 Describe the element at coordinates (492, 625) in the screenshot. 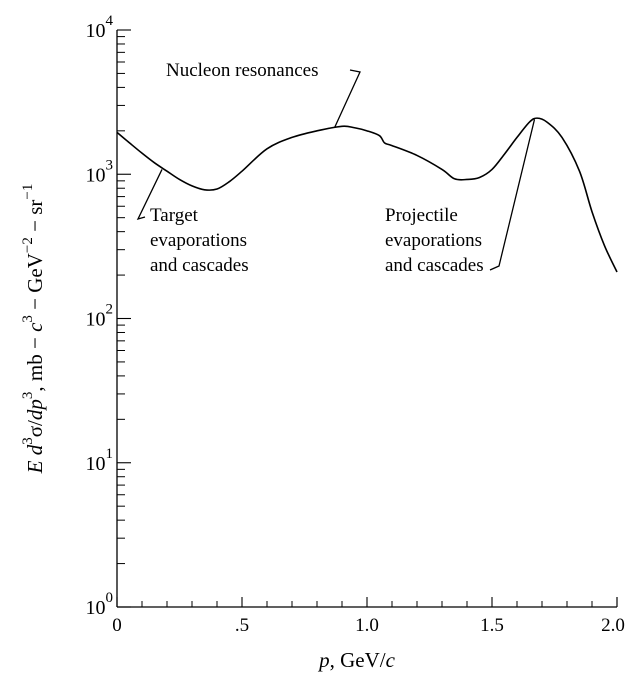

I see `x-tick-label: 1.5` at that location.